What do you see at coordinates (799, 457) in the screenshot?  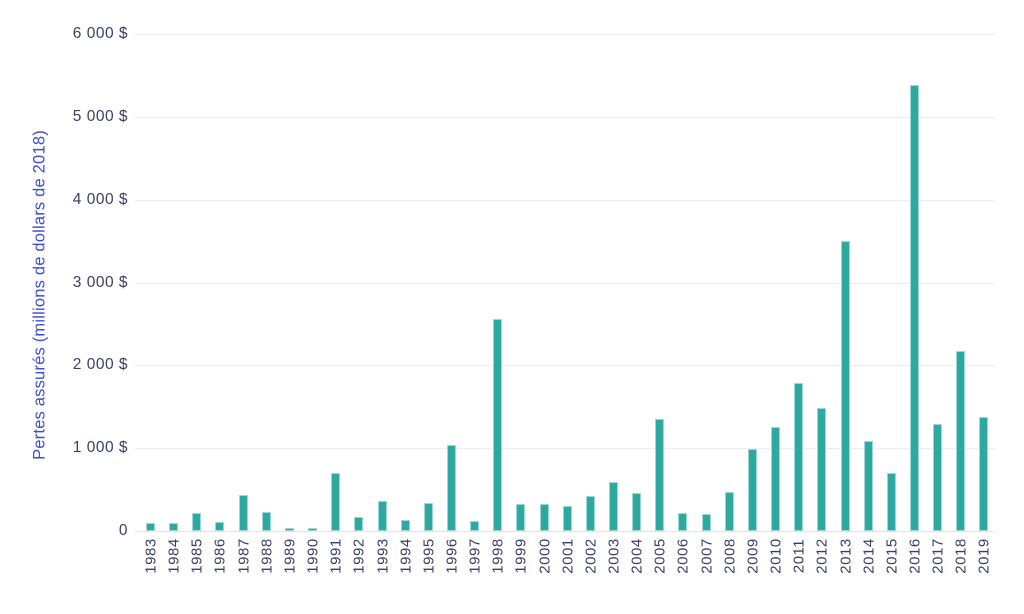 I see `bar-2011` at bounding box center [799, 457].